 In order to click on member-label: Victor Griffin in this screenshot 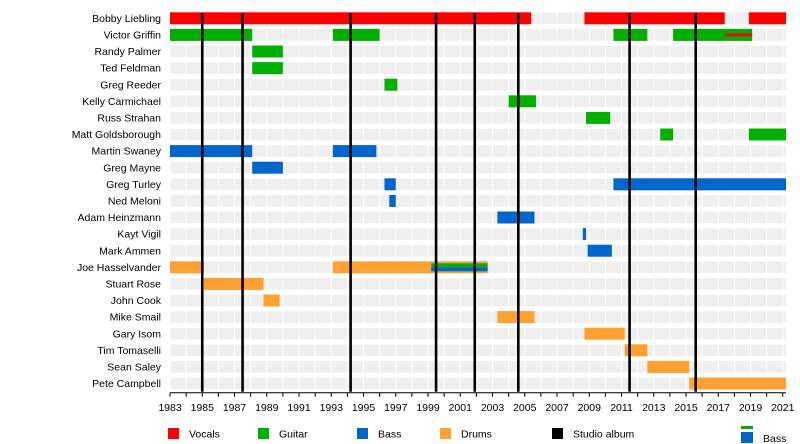, I will do `click(133, 36)`.